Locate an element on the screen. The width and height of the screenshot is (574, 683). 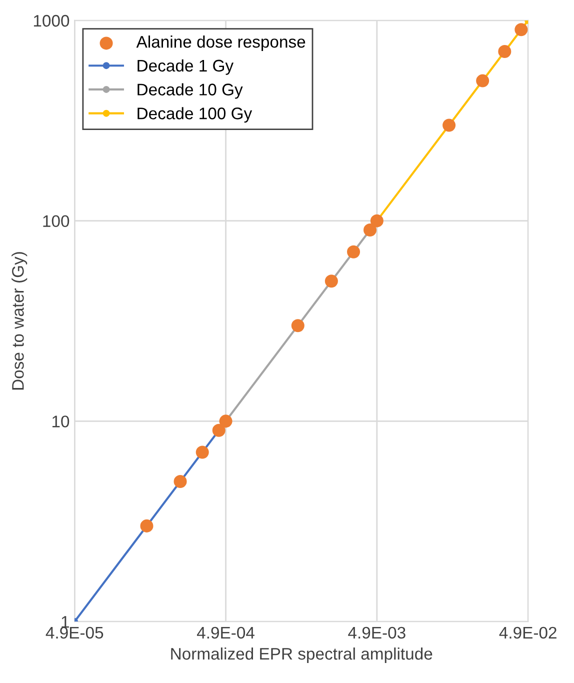
legend-label: Decade 1 Gy is located at coordinates (186, 67).